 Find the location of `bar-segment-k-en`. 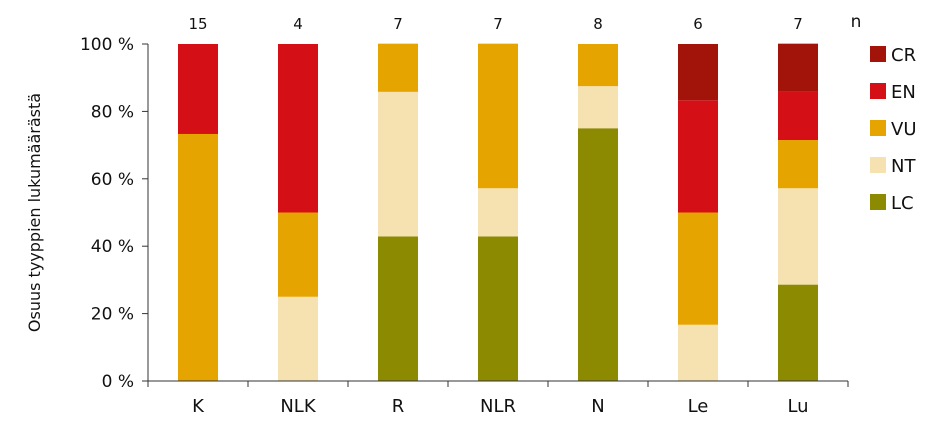

bar-segment-k-en is located at coordinates (198, 89).